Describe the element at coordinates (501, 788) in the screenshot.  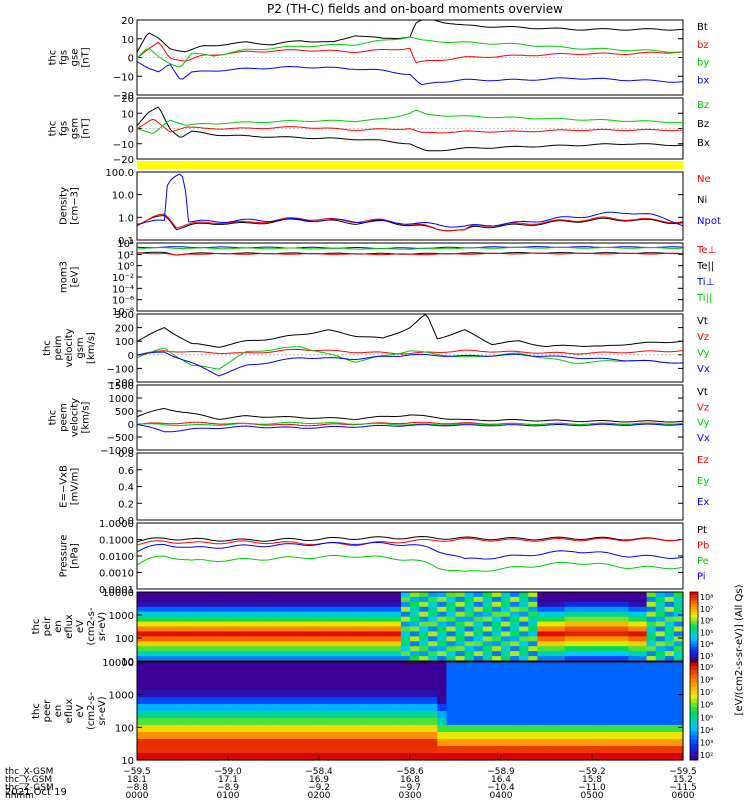
I see `ephemeris-value: −10.4` at that location.